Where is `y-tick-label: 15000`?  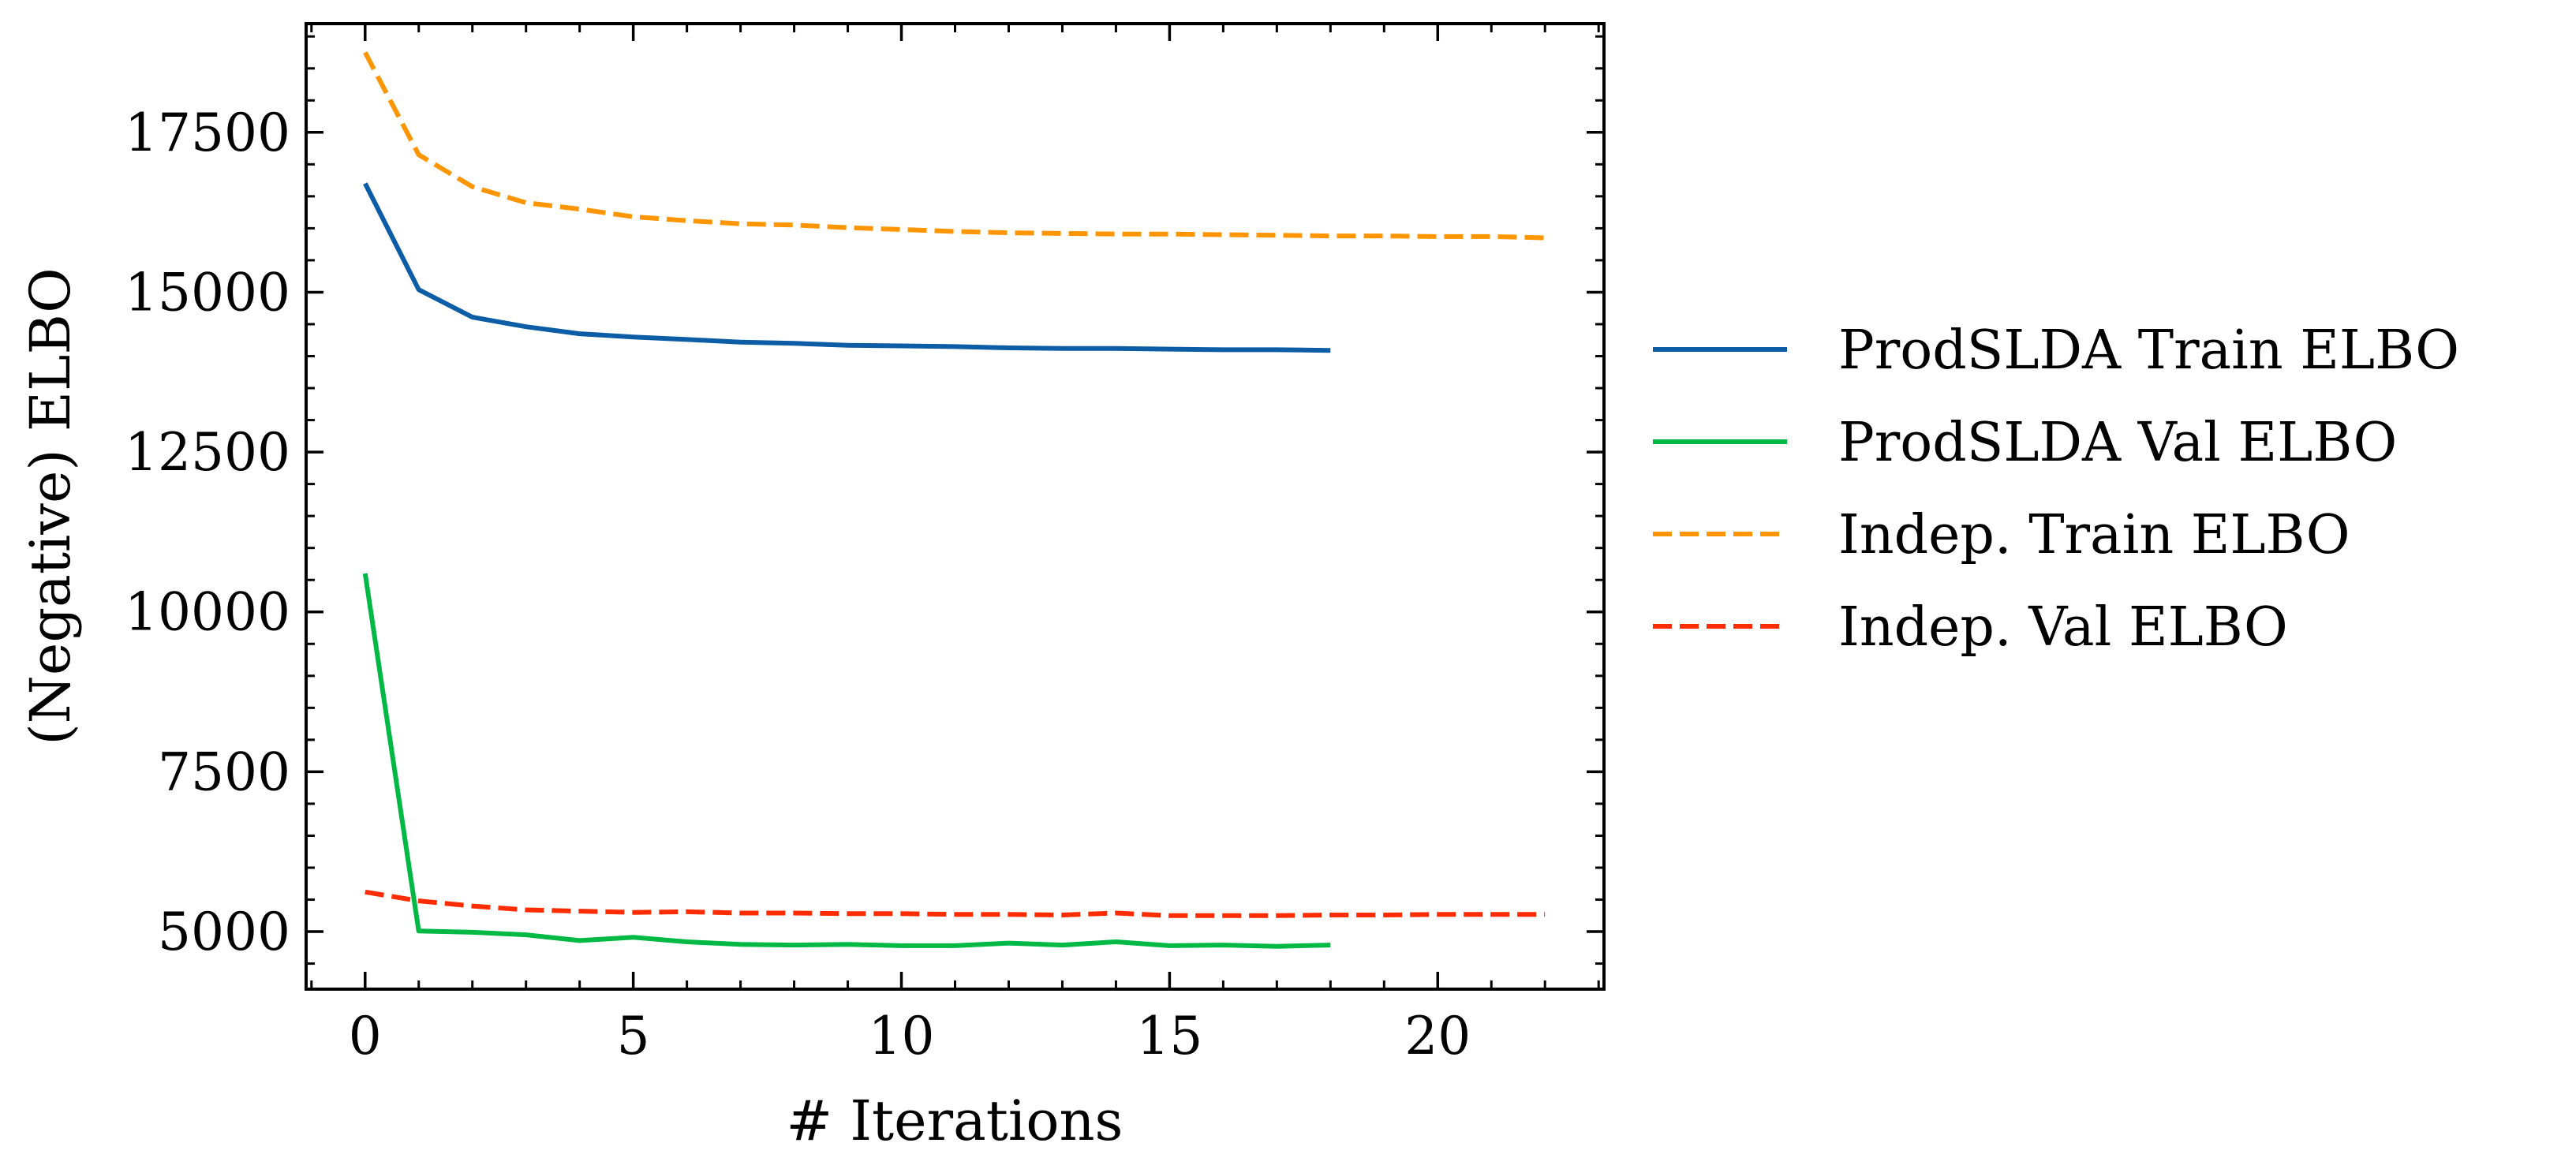
y-tick-label: 15000 is located at coordinates (207, 292).